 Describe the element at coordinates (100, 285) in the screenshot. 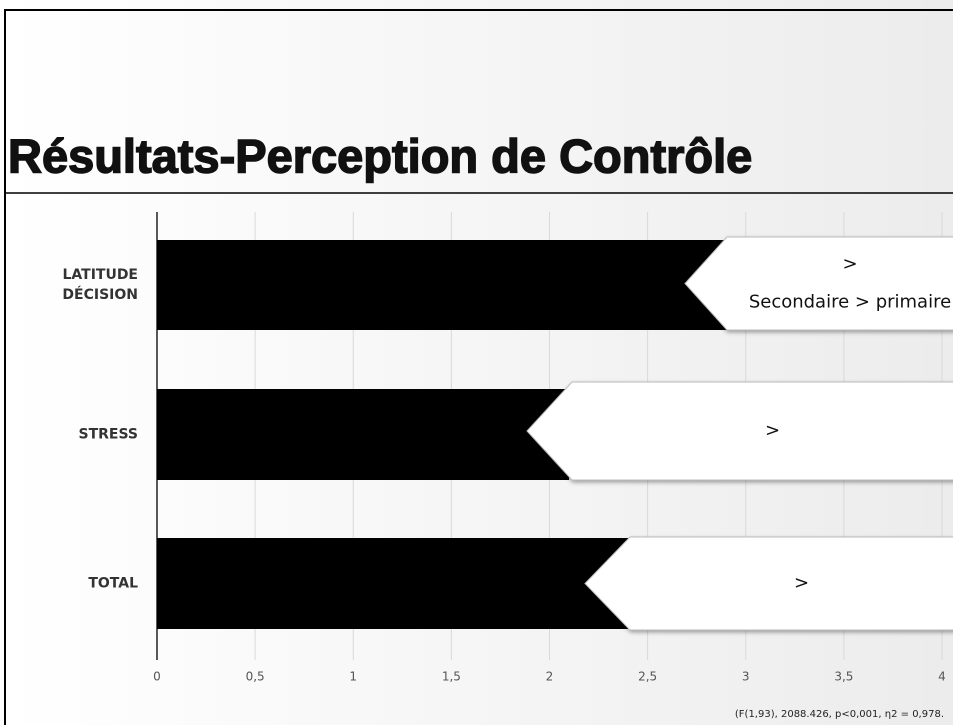

I see `y-tick-label: LATITUDE DÉCISION` at that location.